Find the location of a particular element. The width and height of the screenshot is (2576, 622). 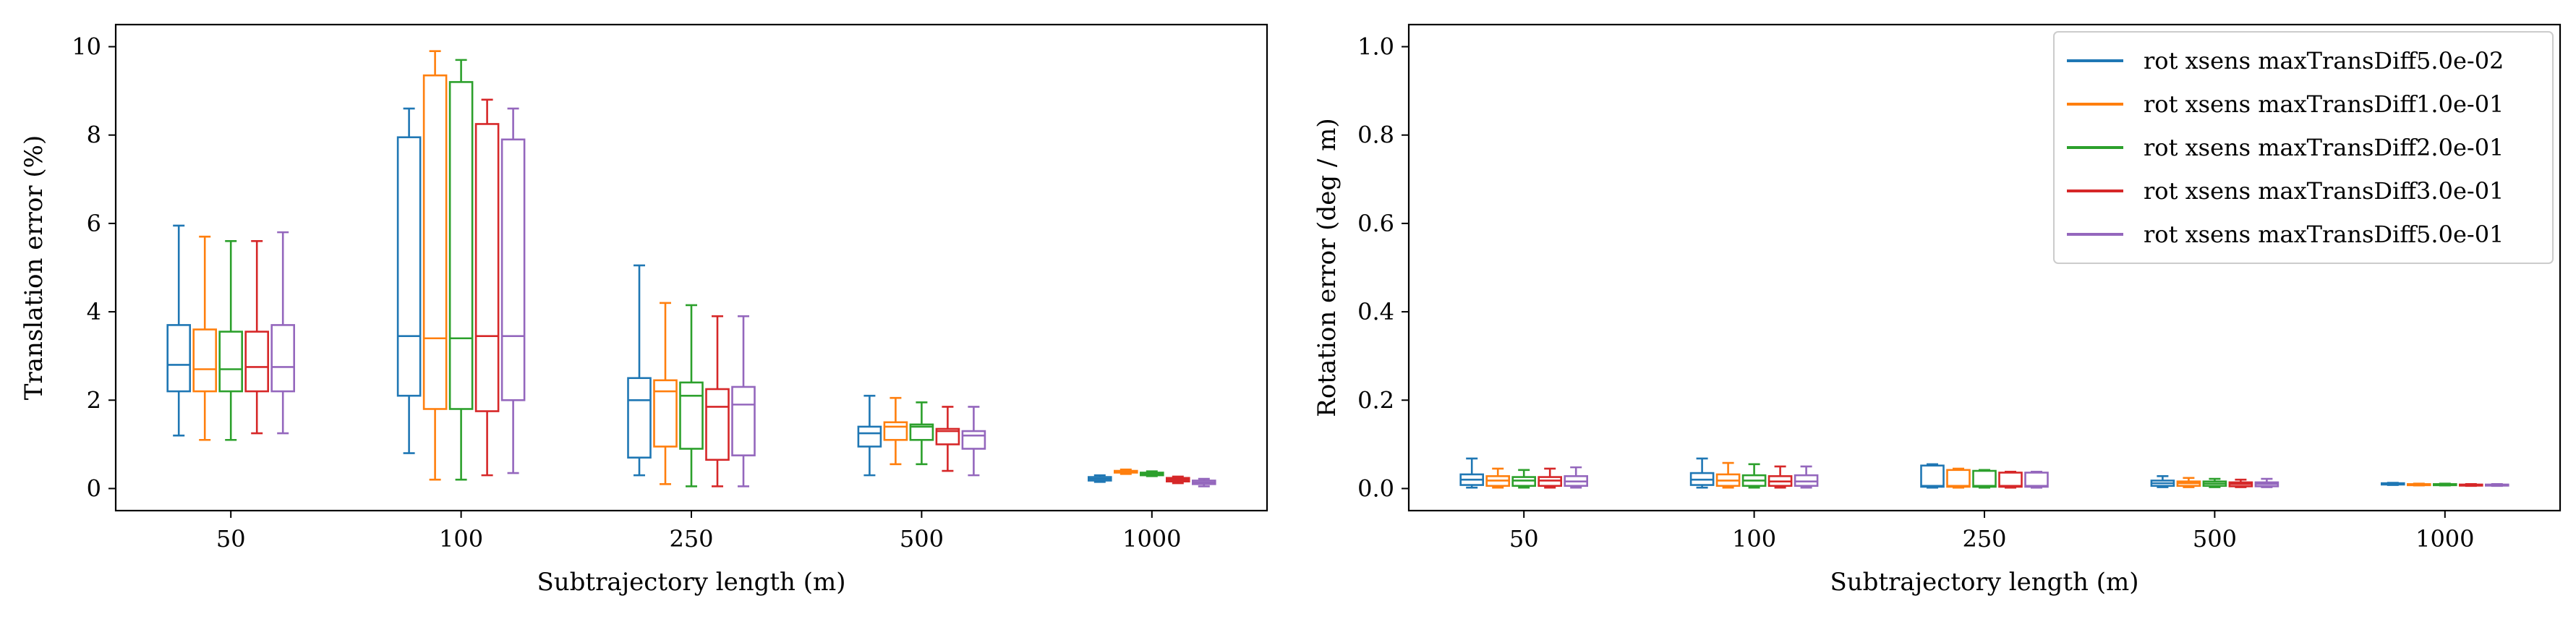

y-tick-label: 0.0 is located at coordinates (1375, 488).